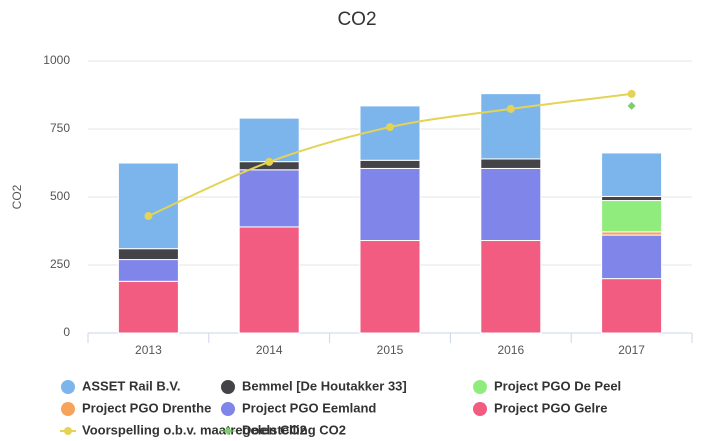 This screenshot has width=707, height=441. Describe the element at coordinates (557, 385) in the screenshot. I see `legend-label: Project PGO De Peel` at that location.